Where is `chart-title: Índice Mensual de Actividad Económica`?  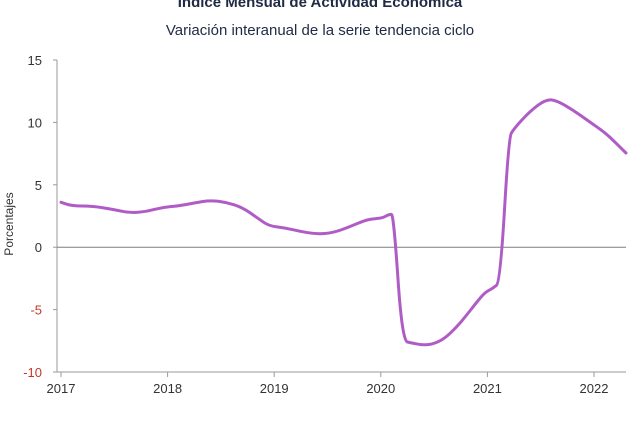 chart-title: Índice Mensual de Actividad Económica is located at coordinates (320, 5).